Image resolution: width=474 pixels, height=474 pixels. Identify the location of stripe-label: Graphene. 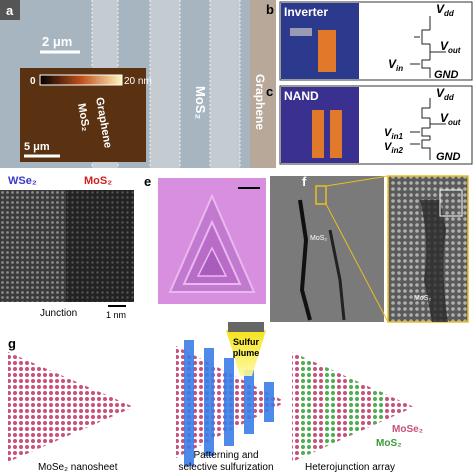
(260, 102).